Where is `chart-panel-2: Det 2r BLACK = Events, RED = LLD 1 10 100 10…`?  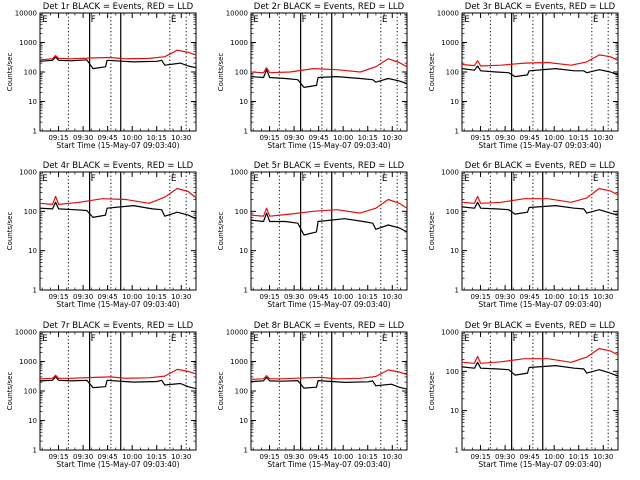 chart-panel-2: Det 2r BLACK = Events, RED = LLD 1 10 100 10… is located at coordinates (312, 76).